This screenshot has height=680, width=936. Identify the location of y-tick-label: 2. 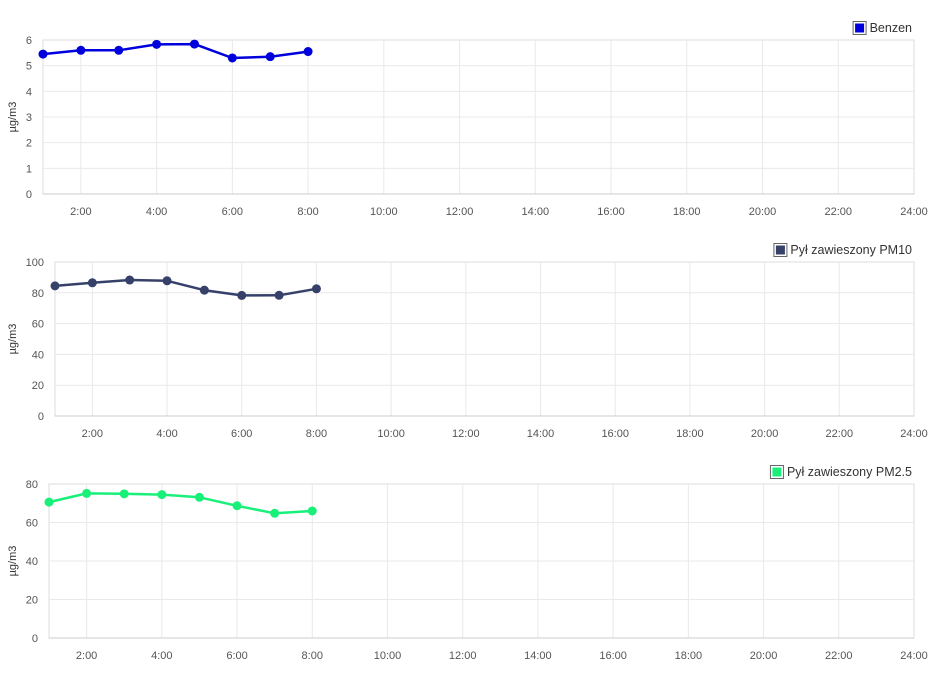
(29, 144).